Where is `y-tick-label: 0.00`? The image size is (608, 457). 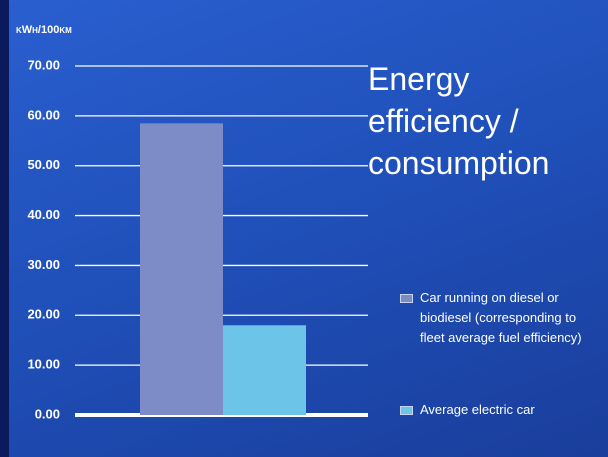
y-tick-label: 0.00 is located at coordinates (47, 413).